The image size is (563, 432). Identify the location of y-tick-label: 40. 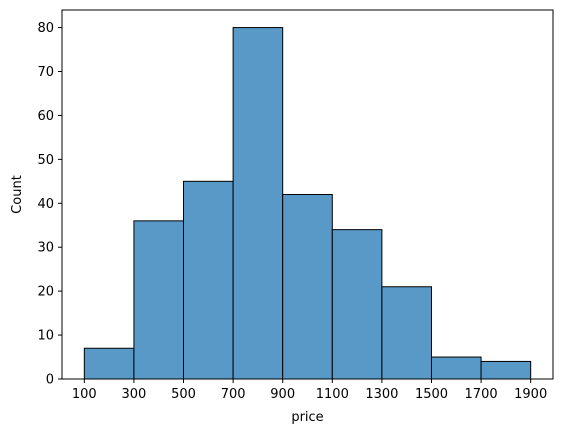
(45, 204).